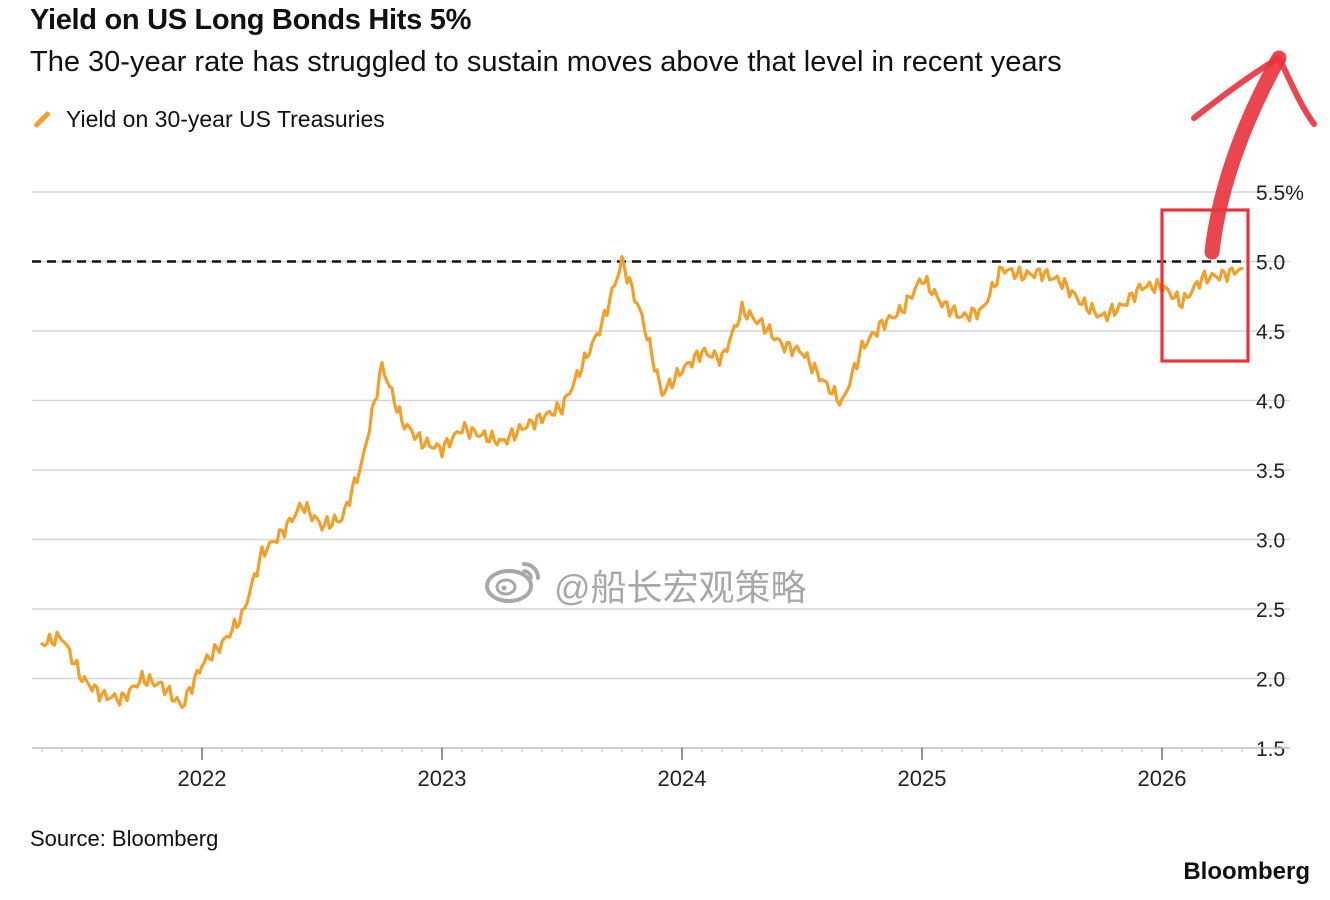  What do you see at coordinates (1270, 749) in the screenshot?
I see `y-tick-label: 1.5` at bounding box center [1270, 749].